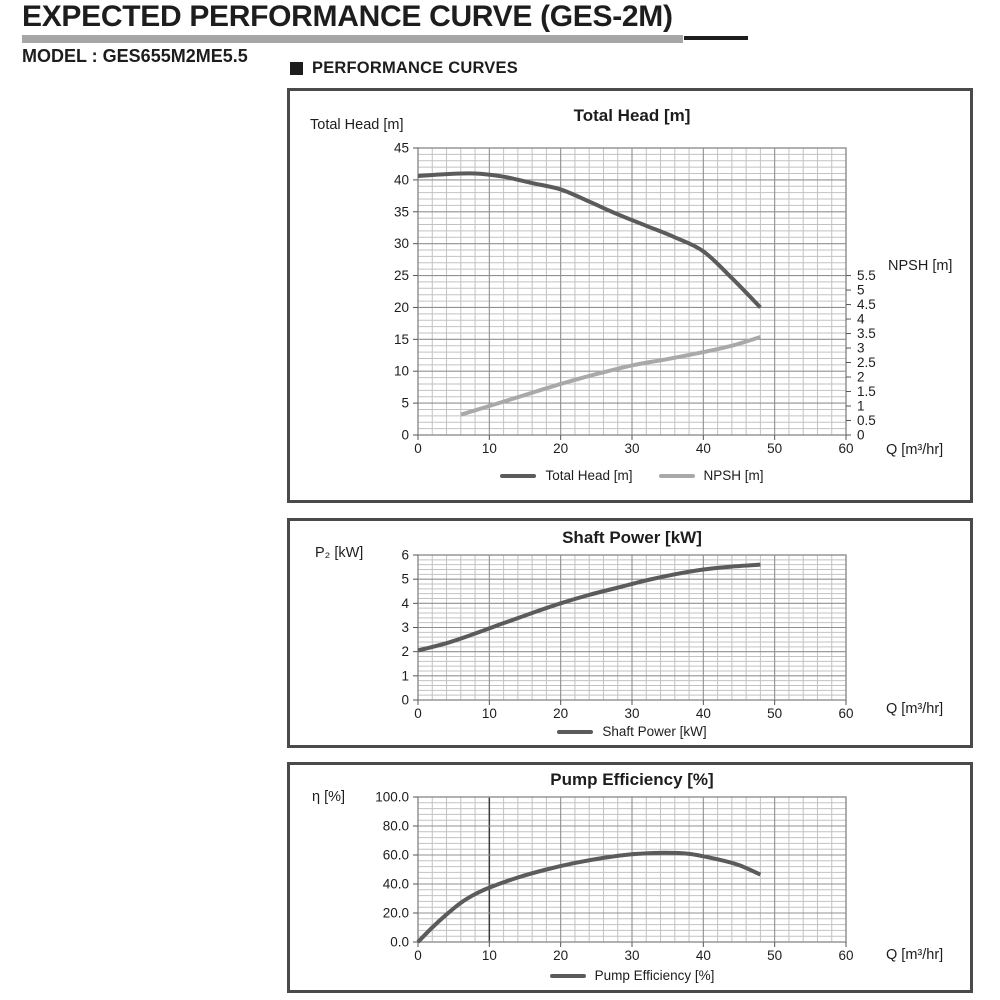 Image resolution: width=1000 pixels, height=1000 pixels. What do you see at coordinates (396, 826) in the screenshot?
I see `y-tick-label: 80.0` at bounding box center [396, 826].